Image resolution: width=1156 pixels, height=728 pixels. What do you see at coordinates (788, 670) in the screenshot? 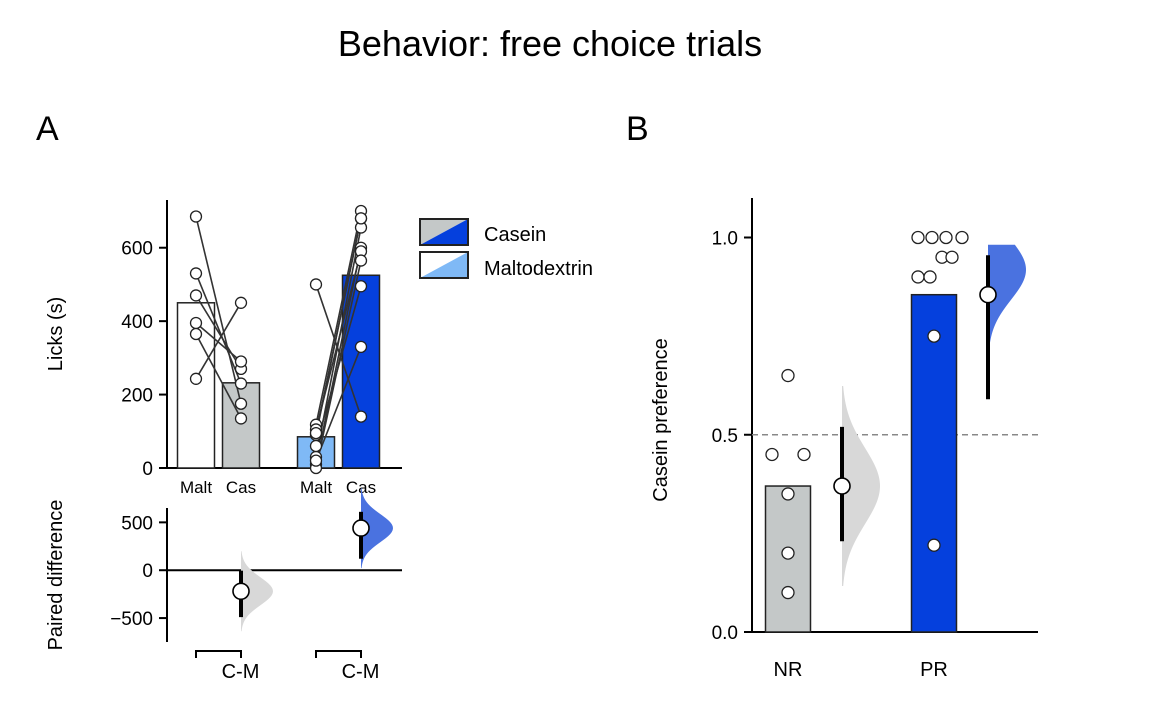
I see `x-tick-label: NR` at bounding box center [788, 670].